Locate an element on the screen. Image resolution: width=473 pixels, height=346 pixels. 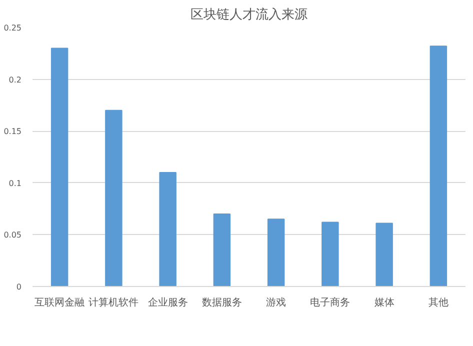
y-tick-label: 0.2 is located at coordinates (15, 79).